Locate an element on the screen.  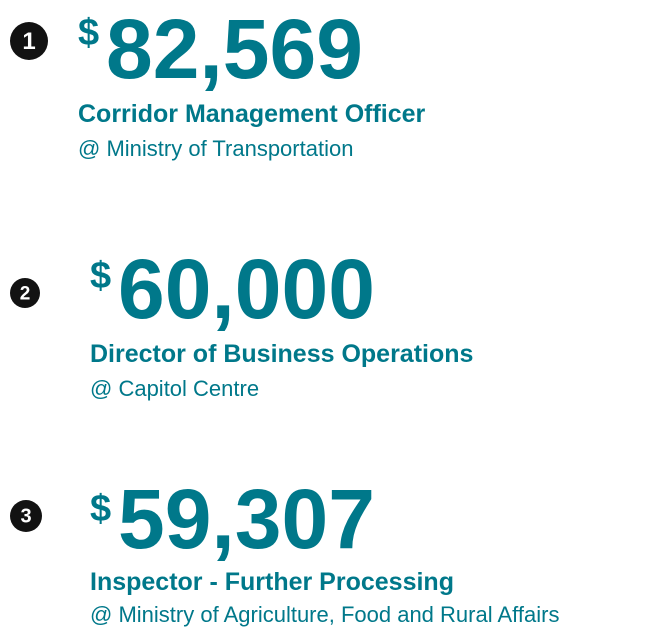
rank-number: 1 is located at coordinates (28, 41).